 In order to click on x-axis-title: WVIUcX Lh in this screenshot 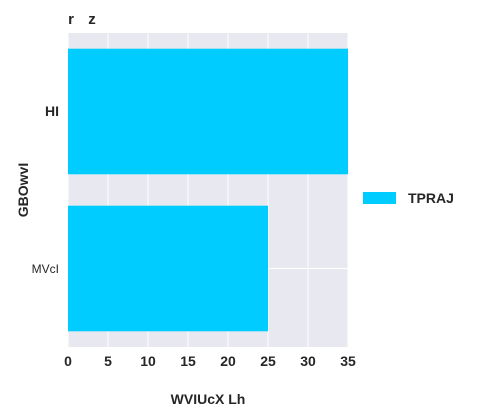, I will do `click(208, 399)`.